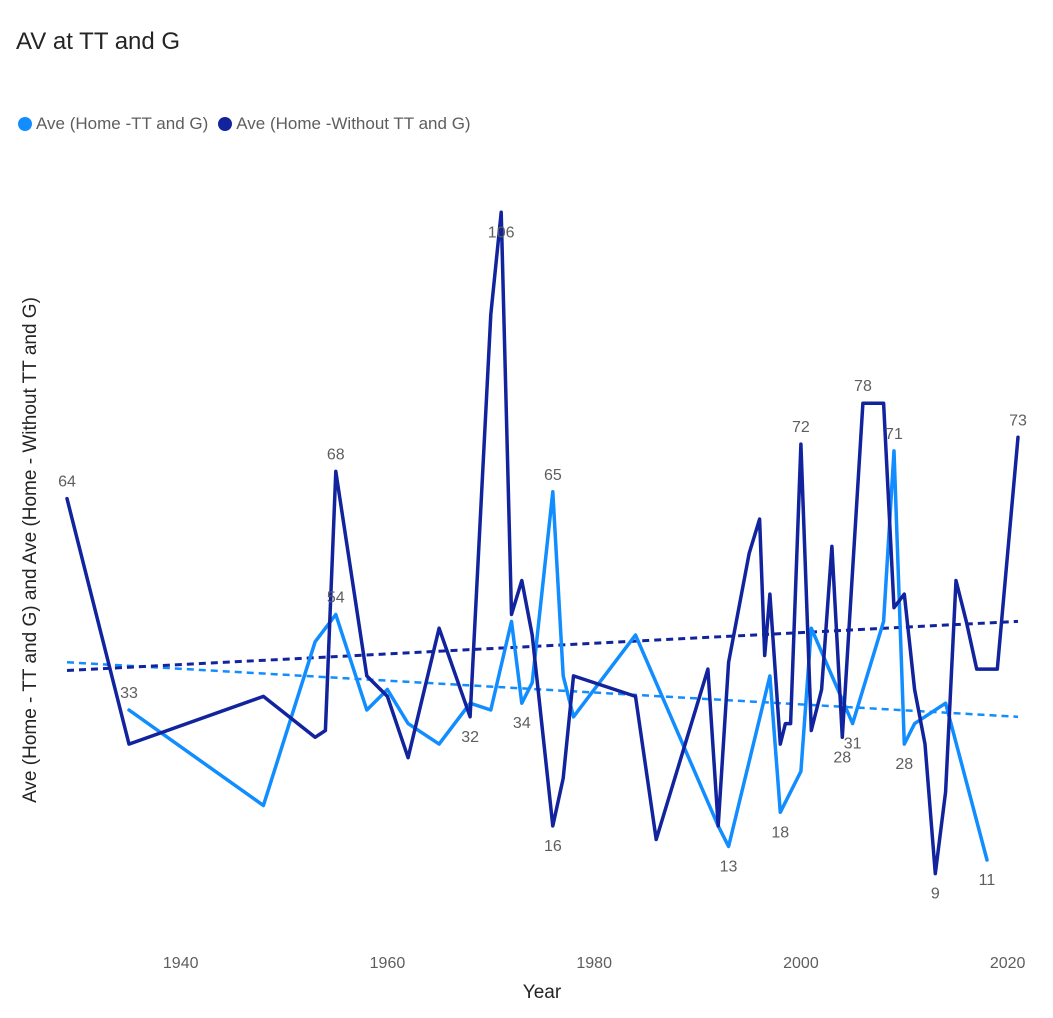 The image size is (1053, 1018). What do you see at coordinates (1018, 420) in the screenshot?
I see `data-label: 73` at bounding box center [1018, 420].